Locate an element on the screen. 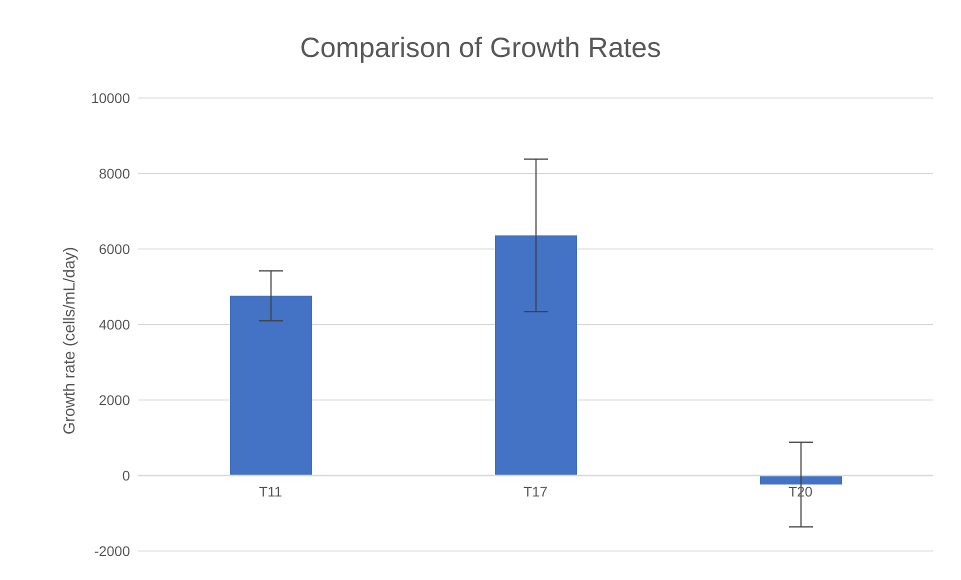 The image size is (961, 580). y-tick-label: 0 is located at coordinates (126, 475).